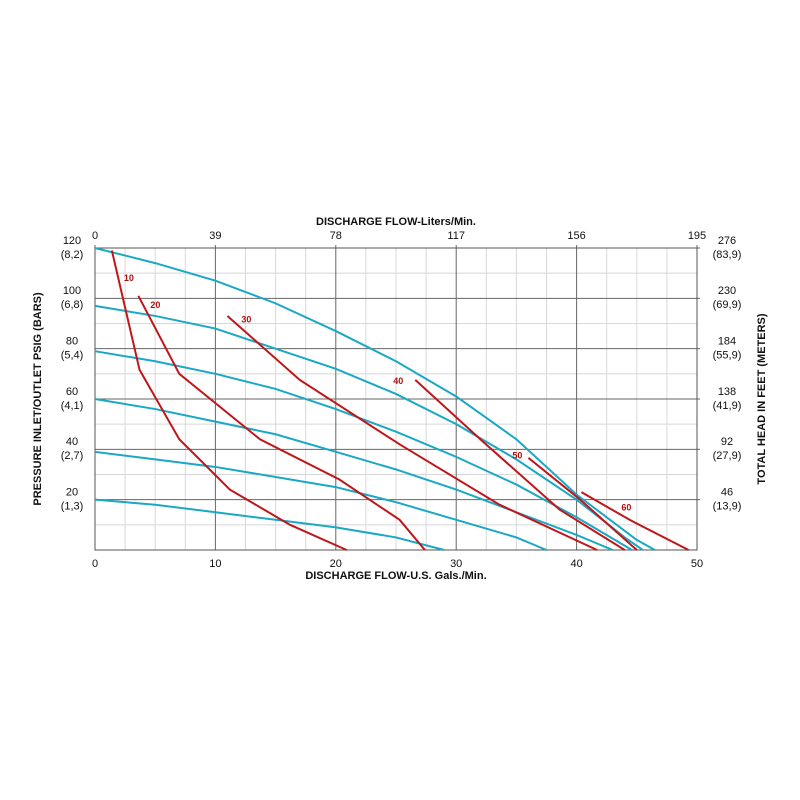  Describe the element at coordinates (72, 507) in the screenshot. I see `y-tick-sublabel: (1,3)` at that location.